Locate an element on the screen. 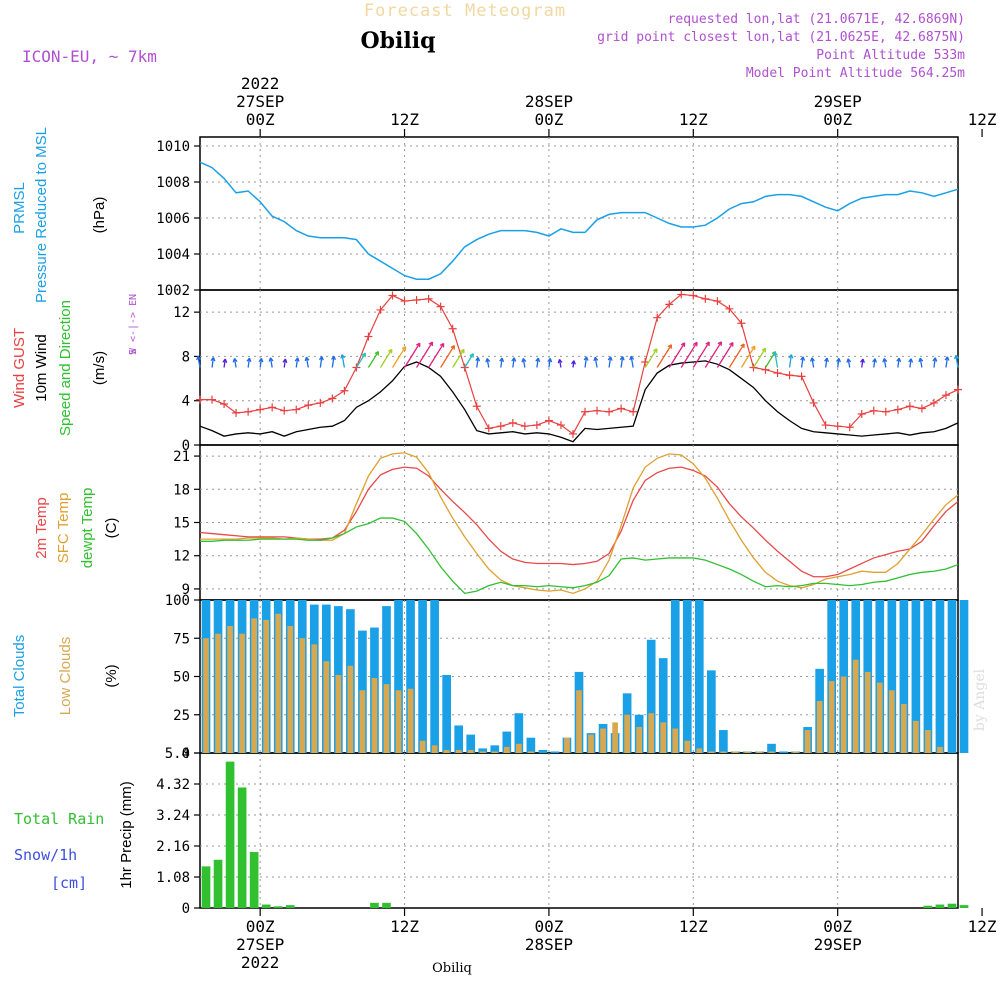 Image resolution: width=1000 pixels, height=1000 pixels. compass-s: S is located at coordinates (133, 352).